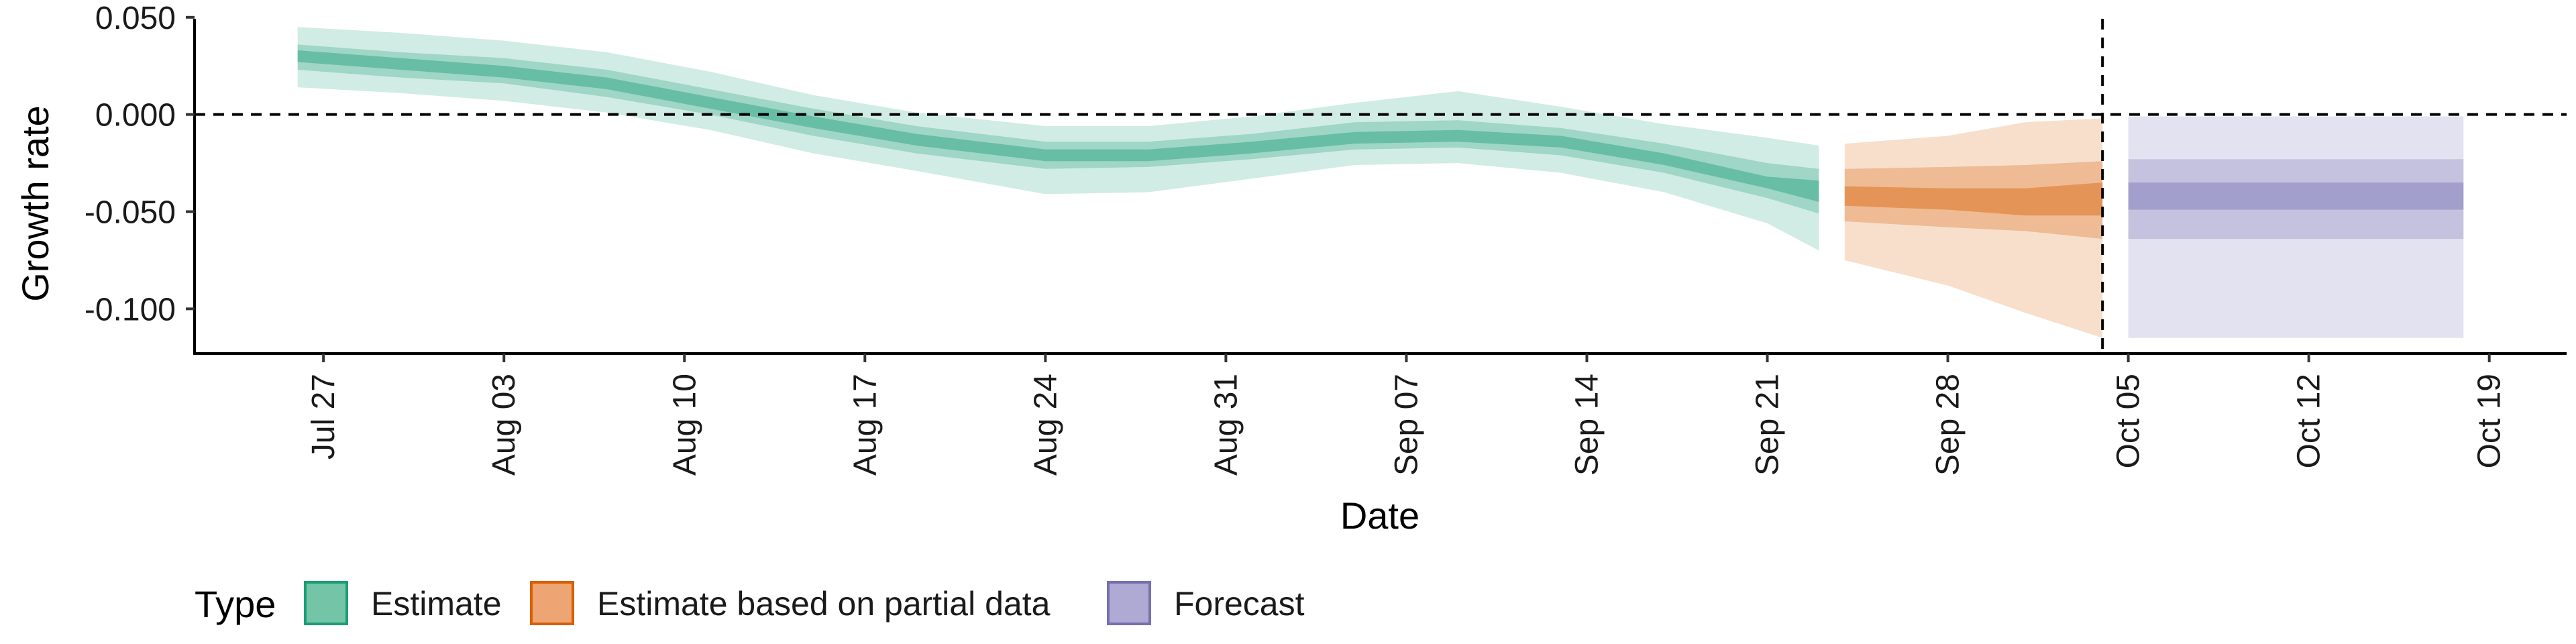 The width and height of the screenshot is (2576, 644). What do you see at coordinates (1239, 604) in the screenshot?
I see `legend-label: Forecast` at bounding box center [1239, 604].